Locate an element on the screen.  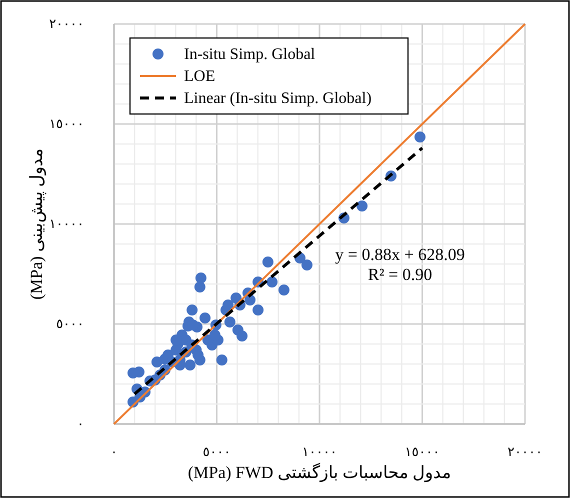
y-tick-label: ٢٠٠٠٠ is located at coordinates (66, 23).